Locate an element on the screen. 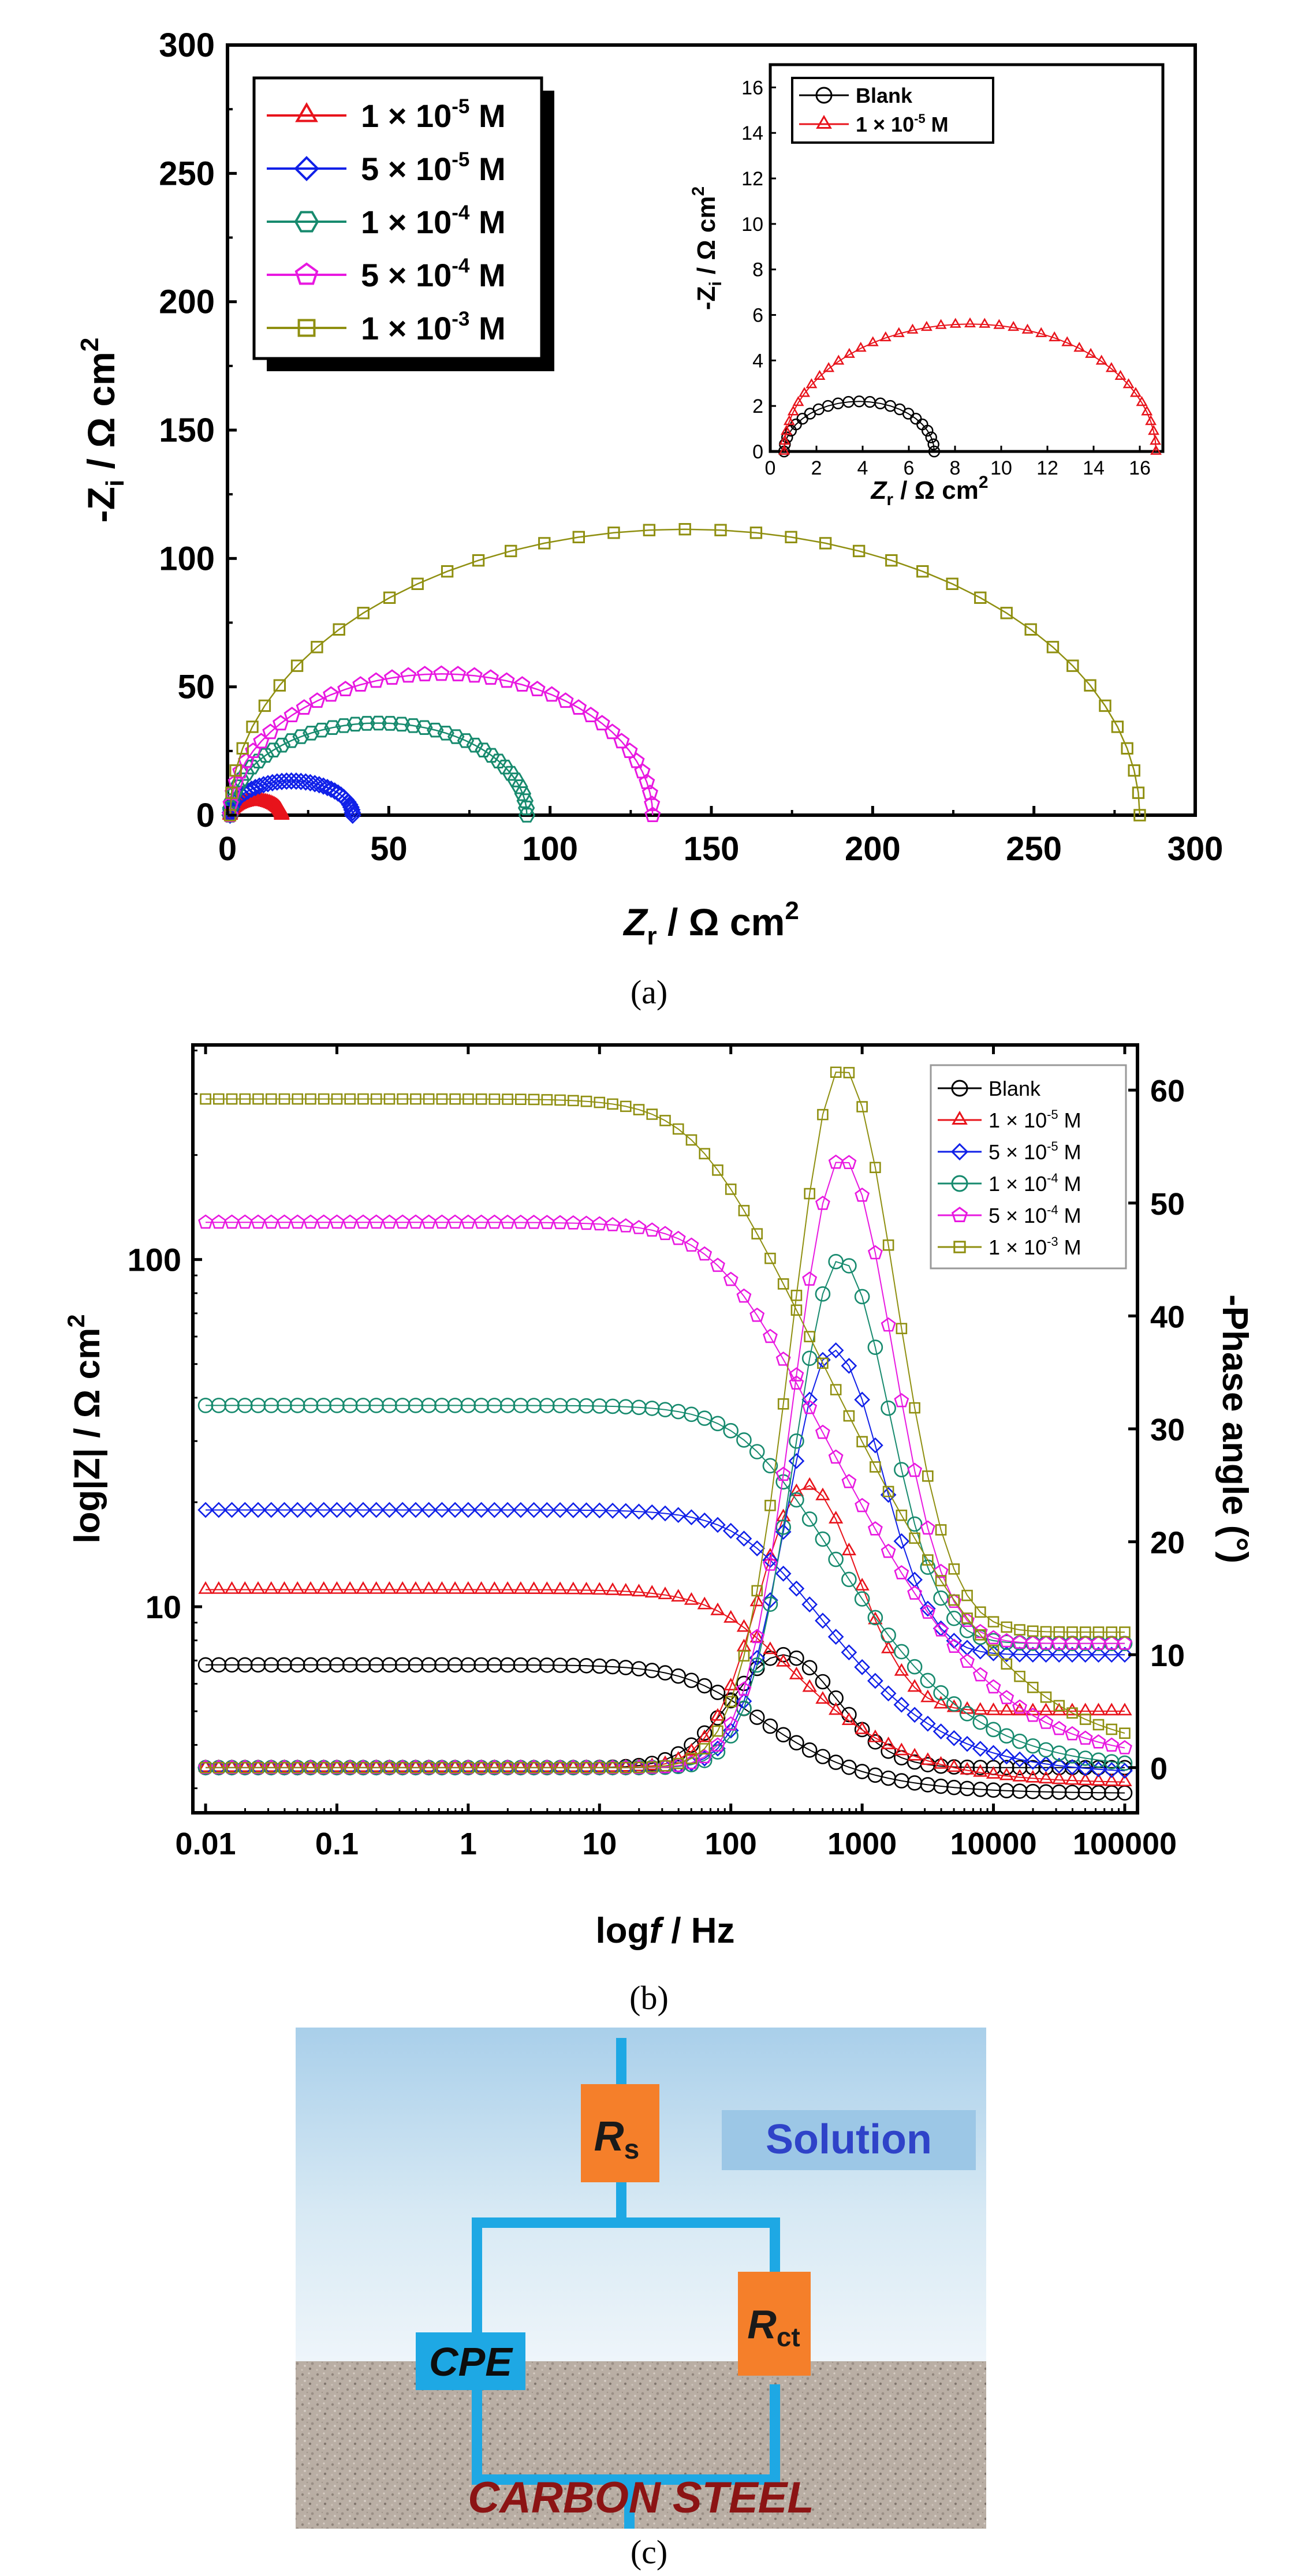  panel-b-x-tick-label: 1000 is located at coordinates (862, 1844).